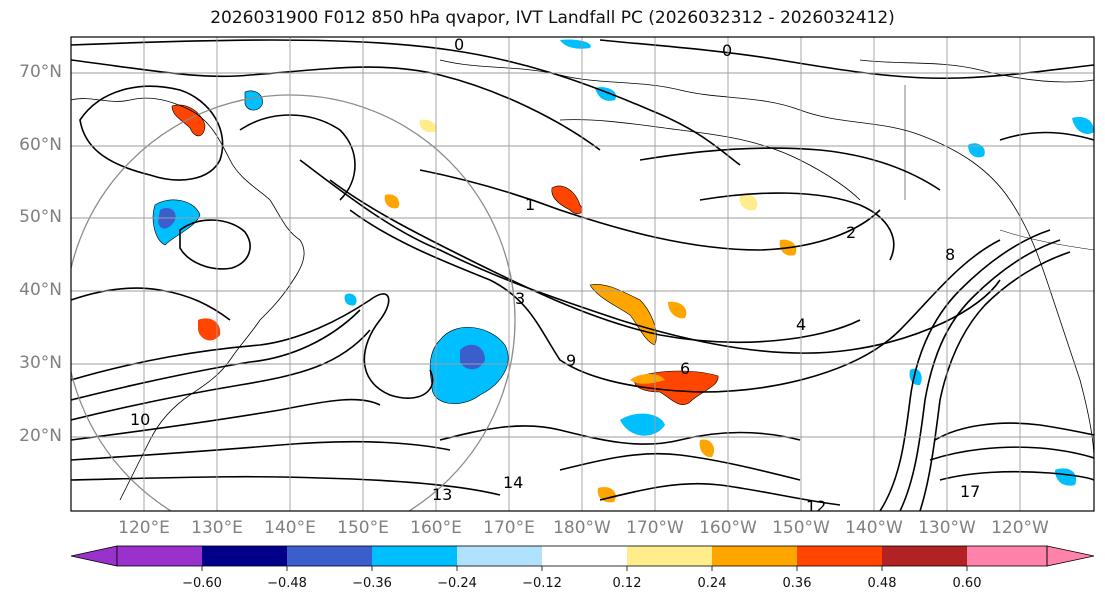 This screenshot has height=604, width=1105. What do you see at coordinates (950, 254) in the screenshot?
I see `contour-label: 8` at bounding box center [950, 254].